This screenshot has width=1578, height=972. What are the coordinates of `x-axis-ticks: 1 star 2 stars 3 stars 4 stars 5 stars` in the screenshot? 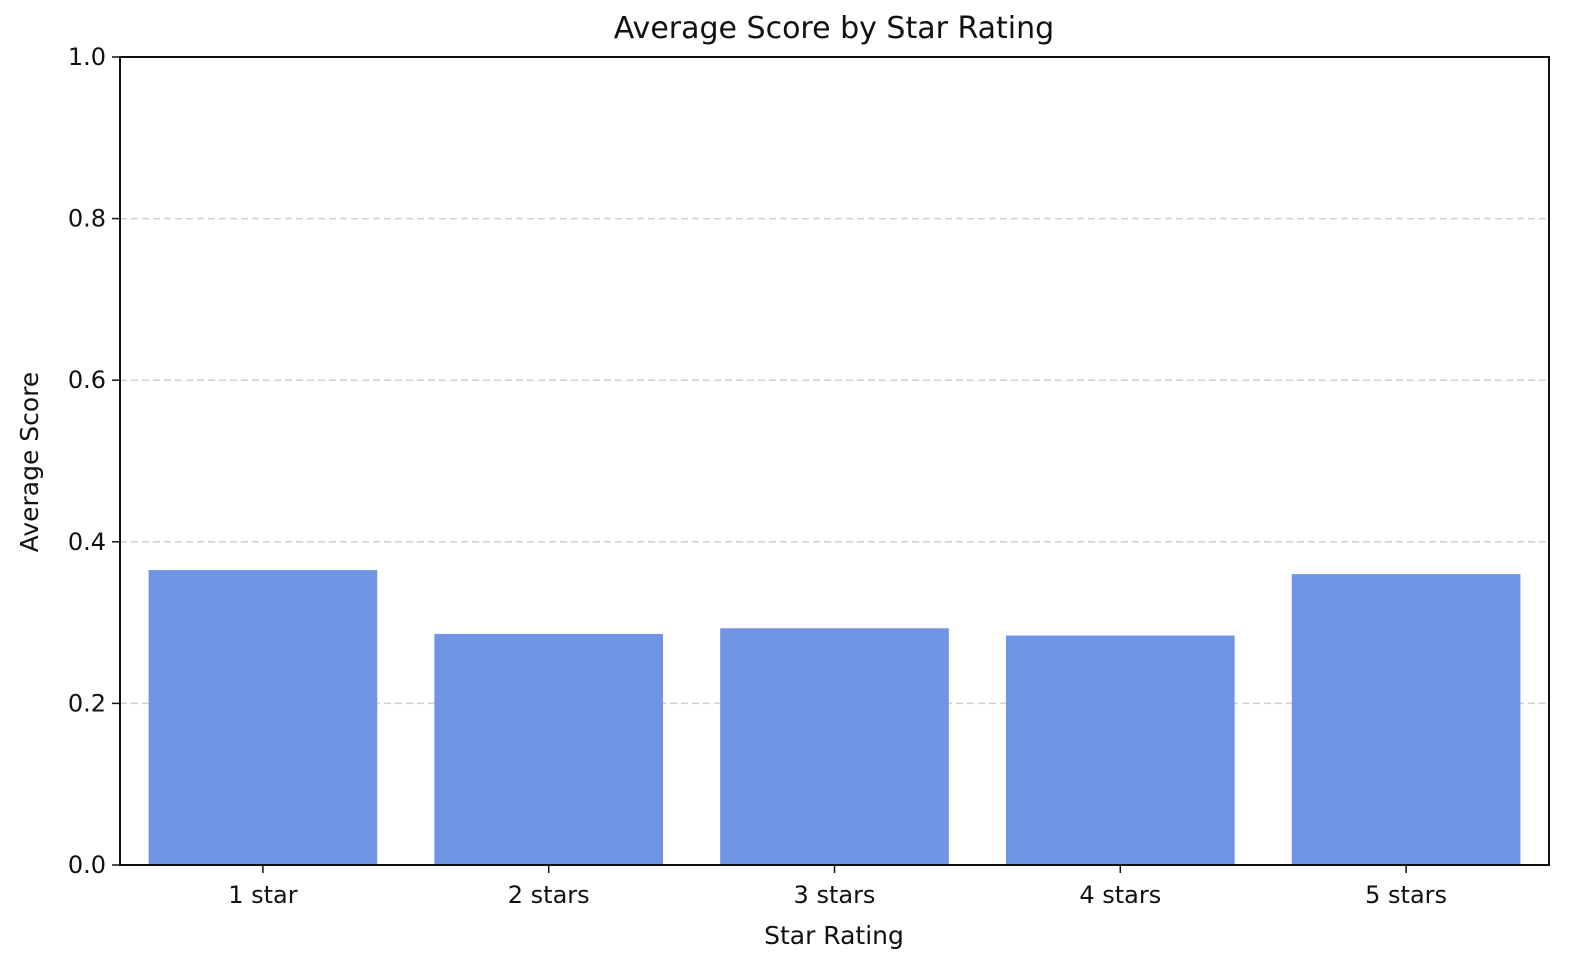 It's located at (837, 887).